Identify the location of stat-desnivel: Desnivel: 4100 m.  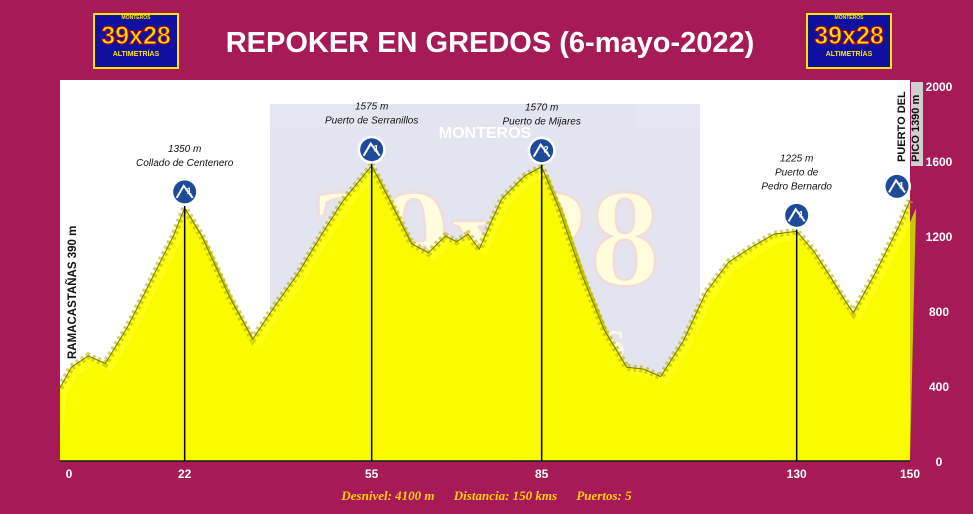
(388, 495).